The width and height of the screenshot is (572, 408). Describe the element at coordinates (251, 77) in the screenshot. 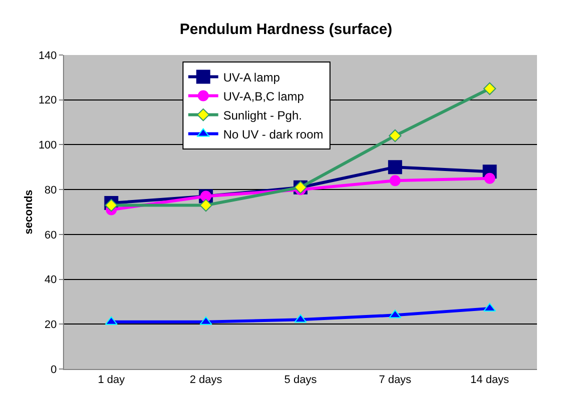

I see `legend-label: UV-A lamp` at that location.